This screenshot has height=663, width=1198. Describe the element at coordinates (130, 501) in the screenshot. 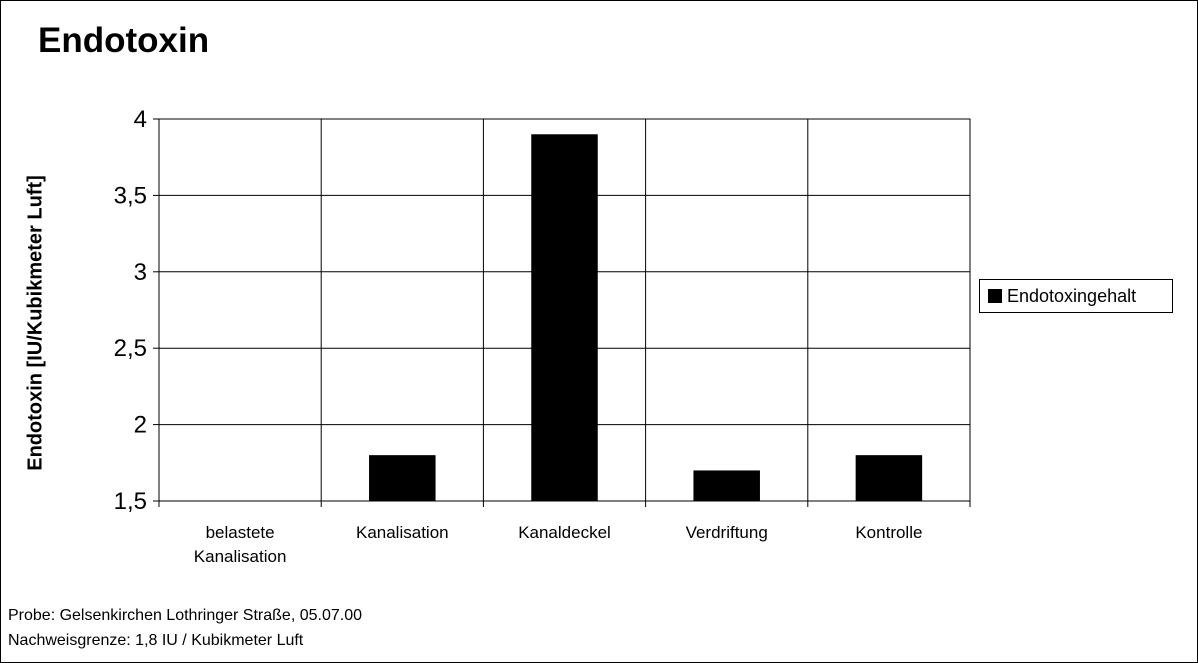

I see `y-tick-label: 1,5` at that location.